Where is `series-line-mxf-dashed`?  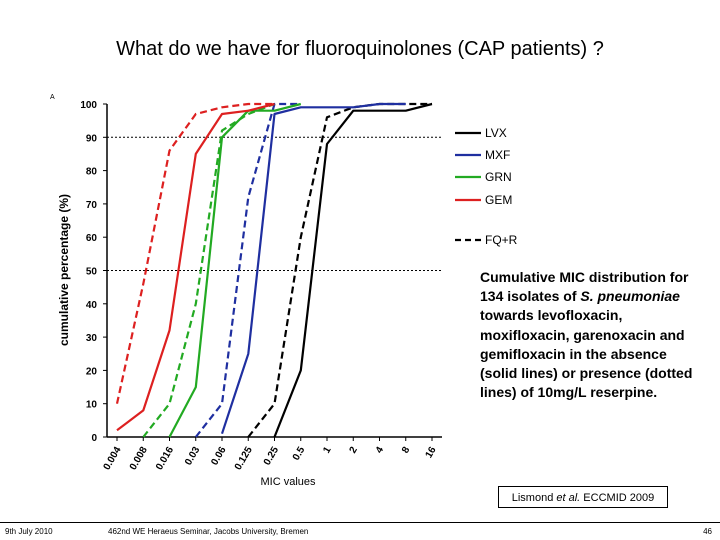
series-line-mxf-dashed is located at coordinates (247, 270).